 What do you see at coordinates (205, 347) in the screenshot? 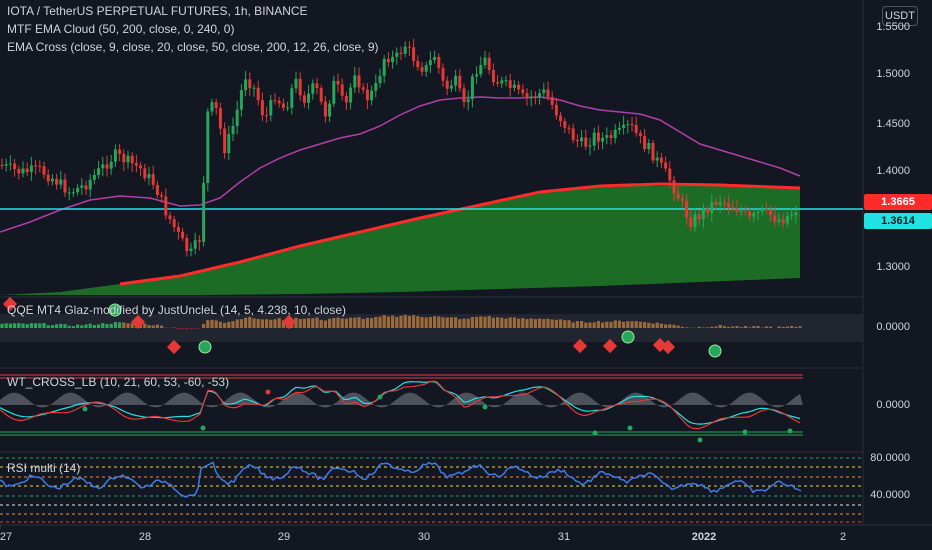
I see `qqe-buy-marker` at bounding box center [205, 347].